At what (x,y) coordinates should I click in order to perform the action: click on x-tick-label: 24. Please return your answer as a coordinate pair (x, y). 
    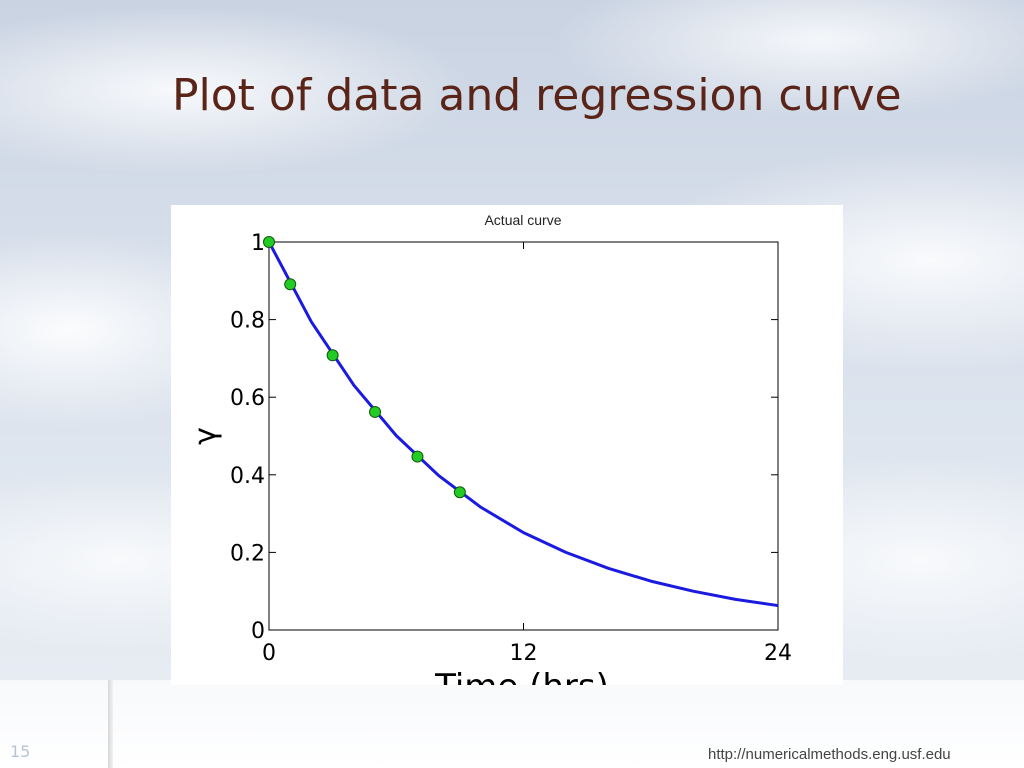
    Looking at the image, I should click on (778, 653).